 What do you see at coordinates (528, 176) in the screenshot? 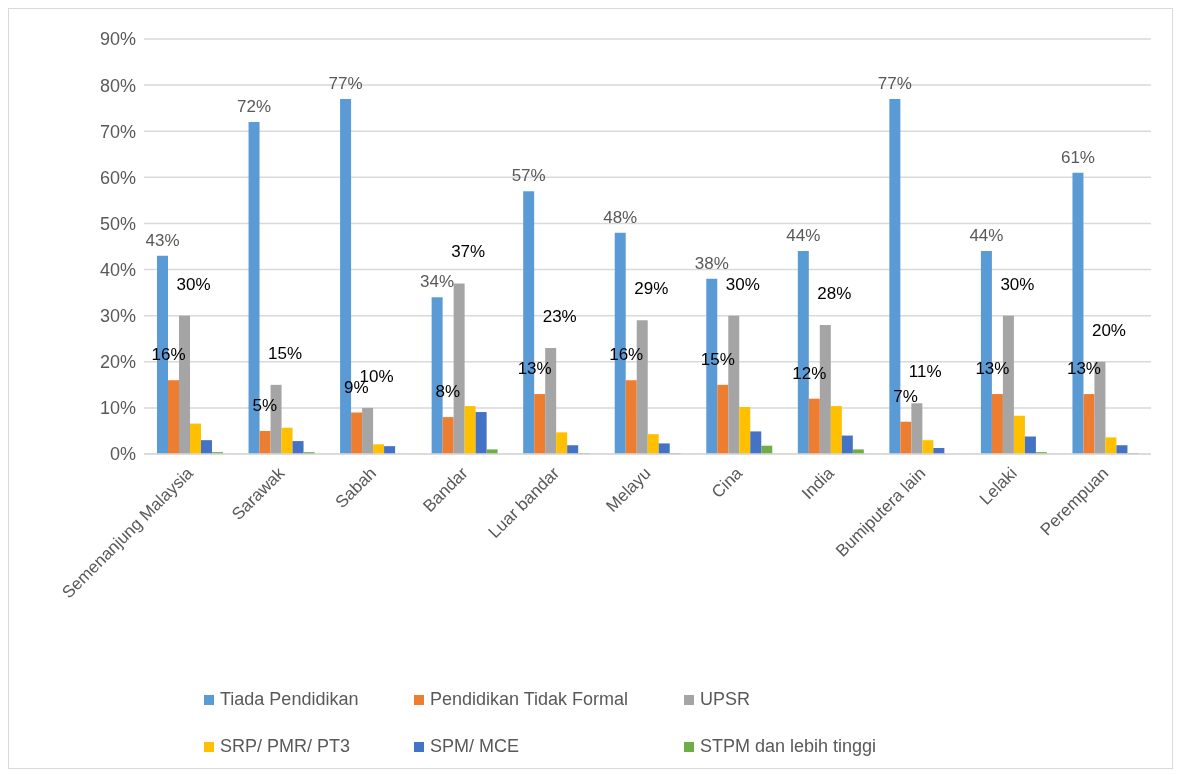
I see `data-label: 57%` at bounding box center [528, 176].